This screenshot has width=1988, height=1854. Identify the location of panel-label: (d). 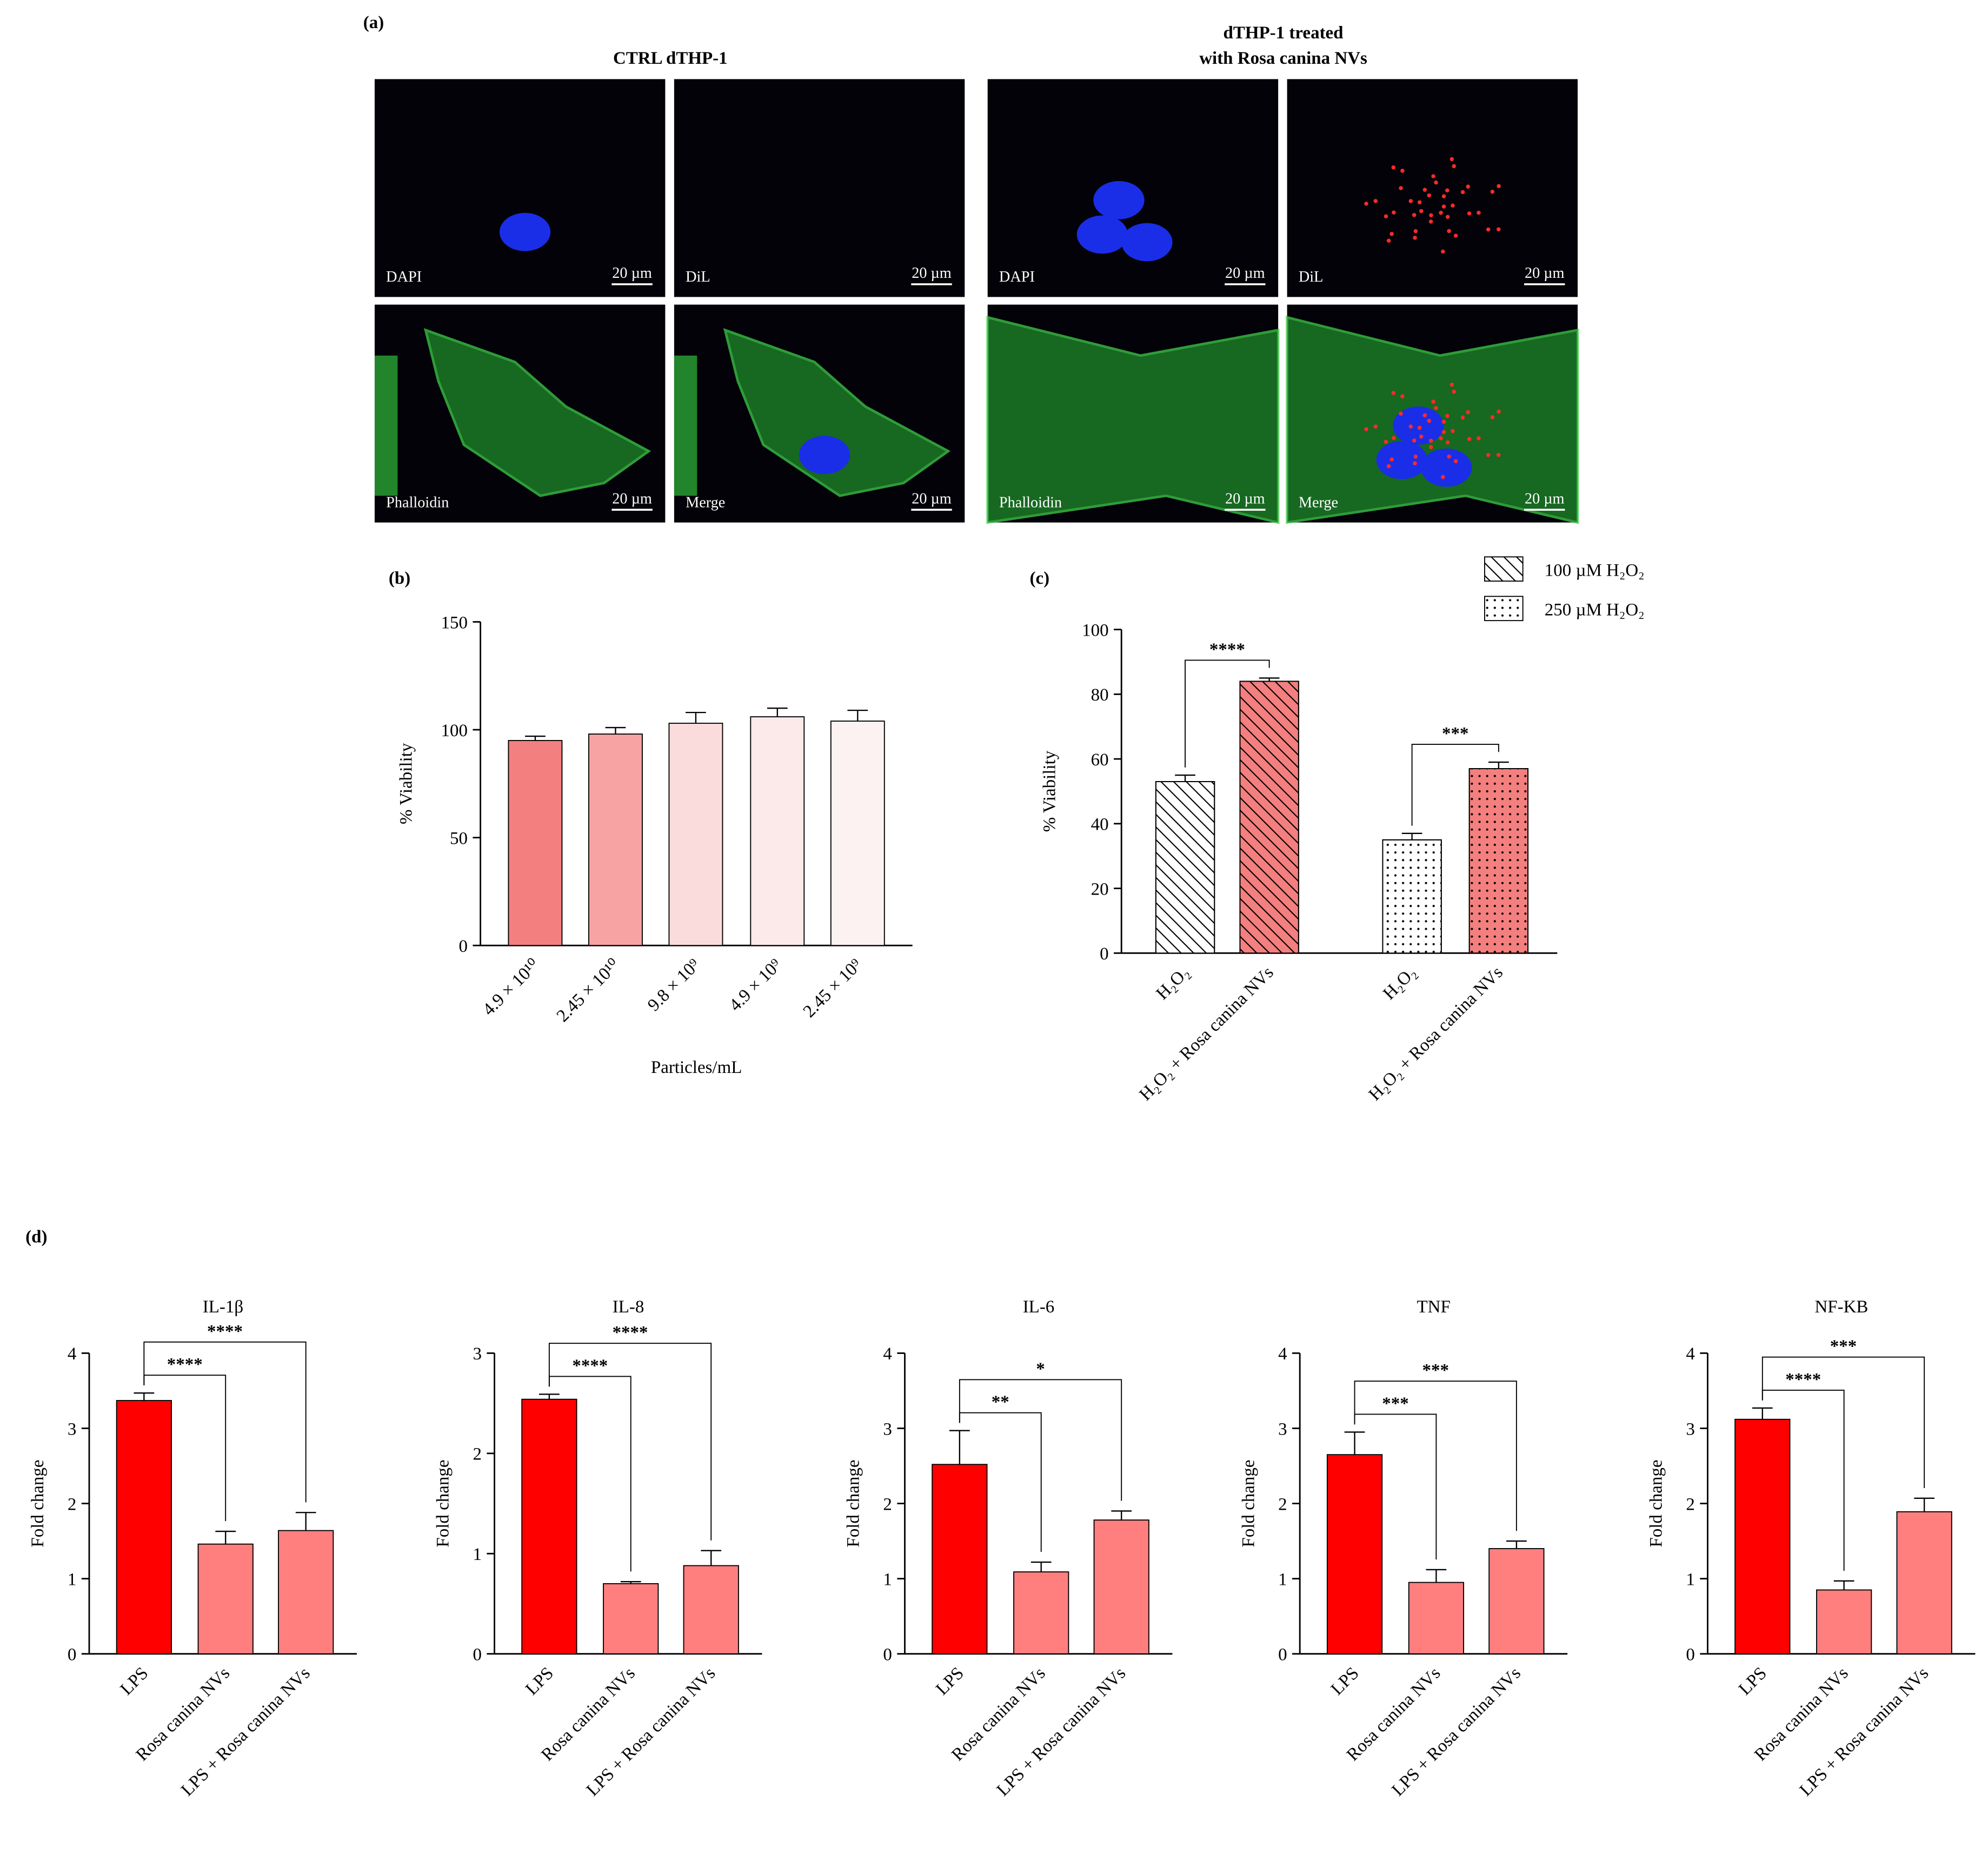
(36, 1236).